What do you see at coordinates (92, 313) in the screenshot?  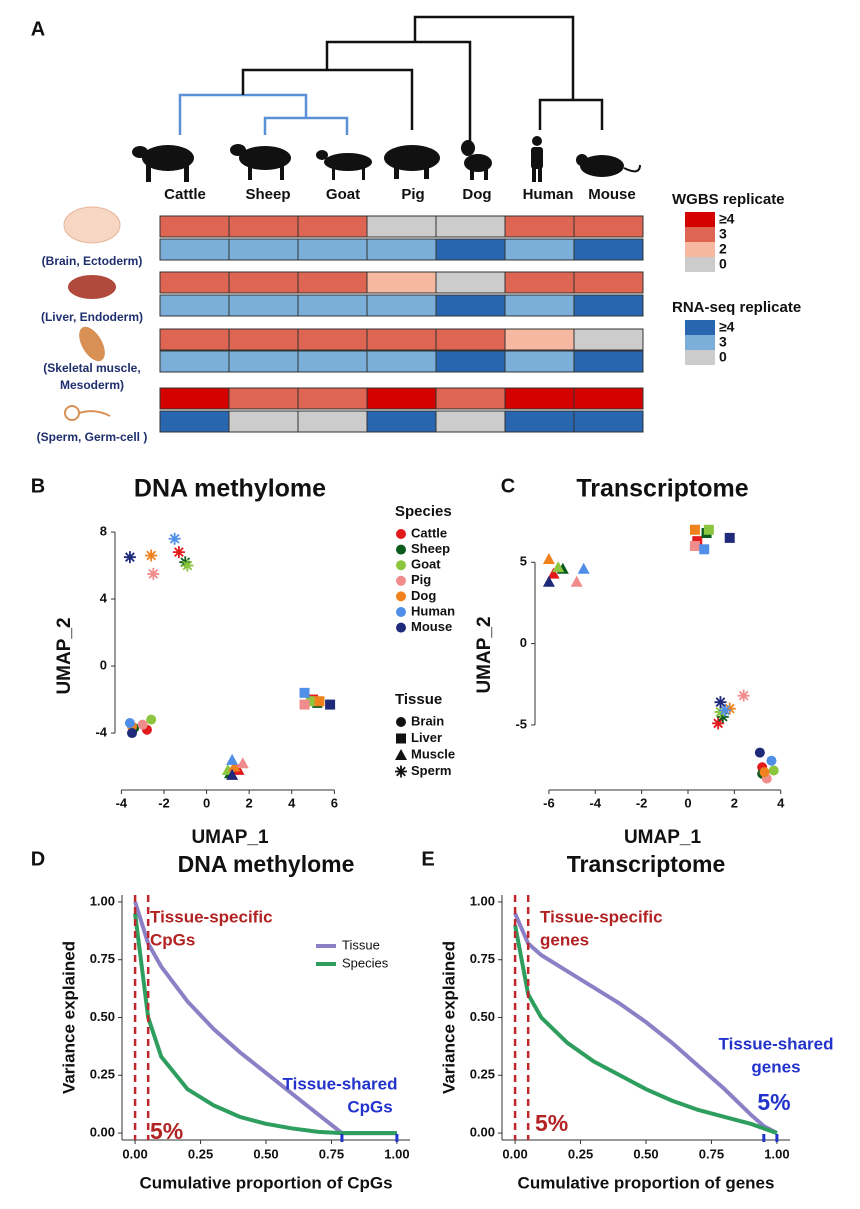 I see `tissue-icons` at bounding box center [92, 313].